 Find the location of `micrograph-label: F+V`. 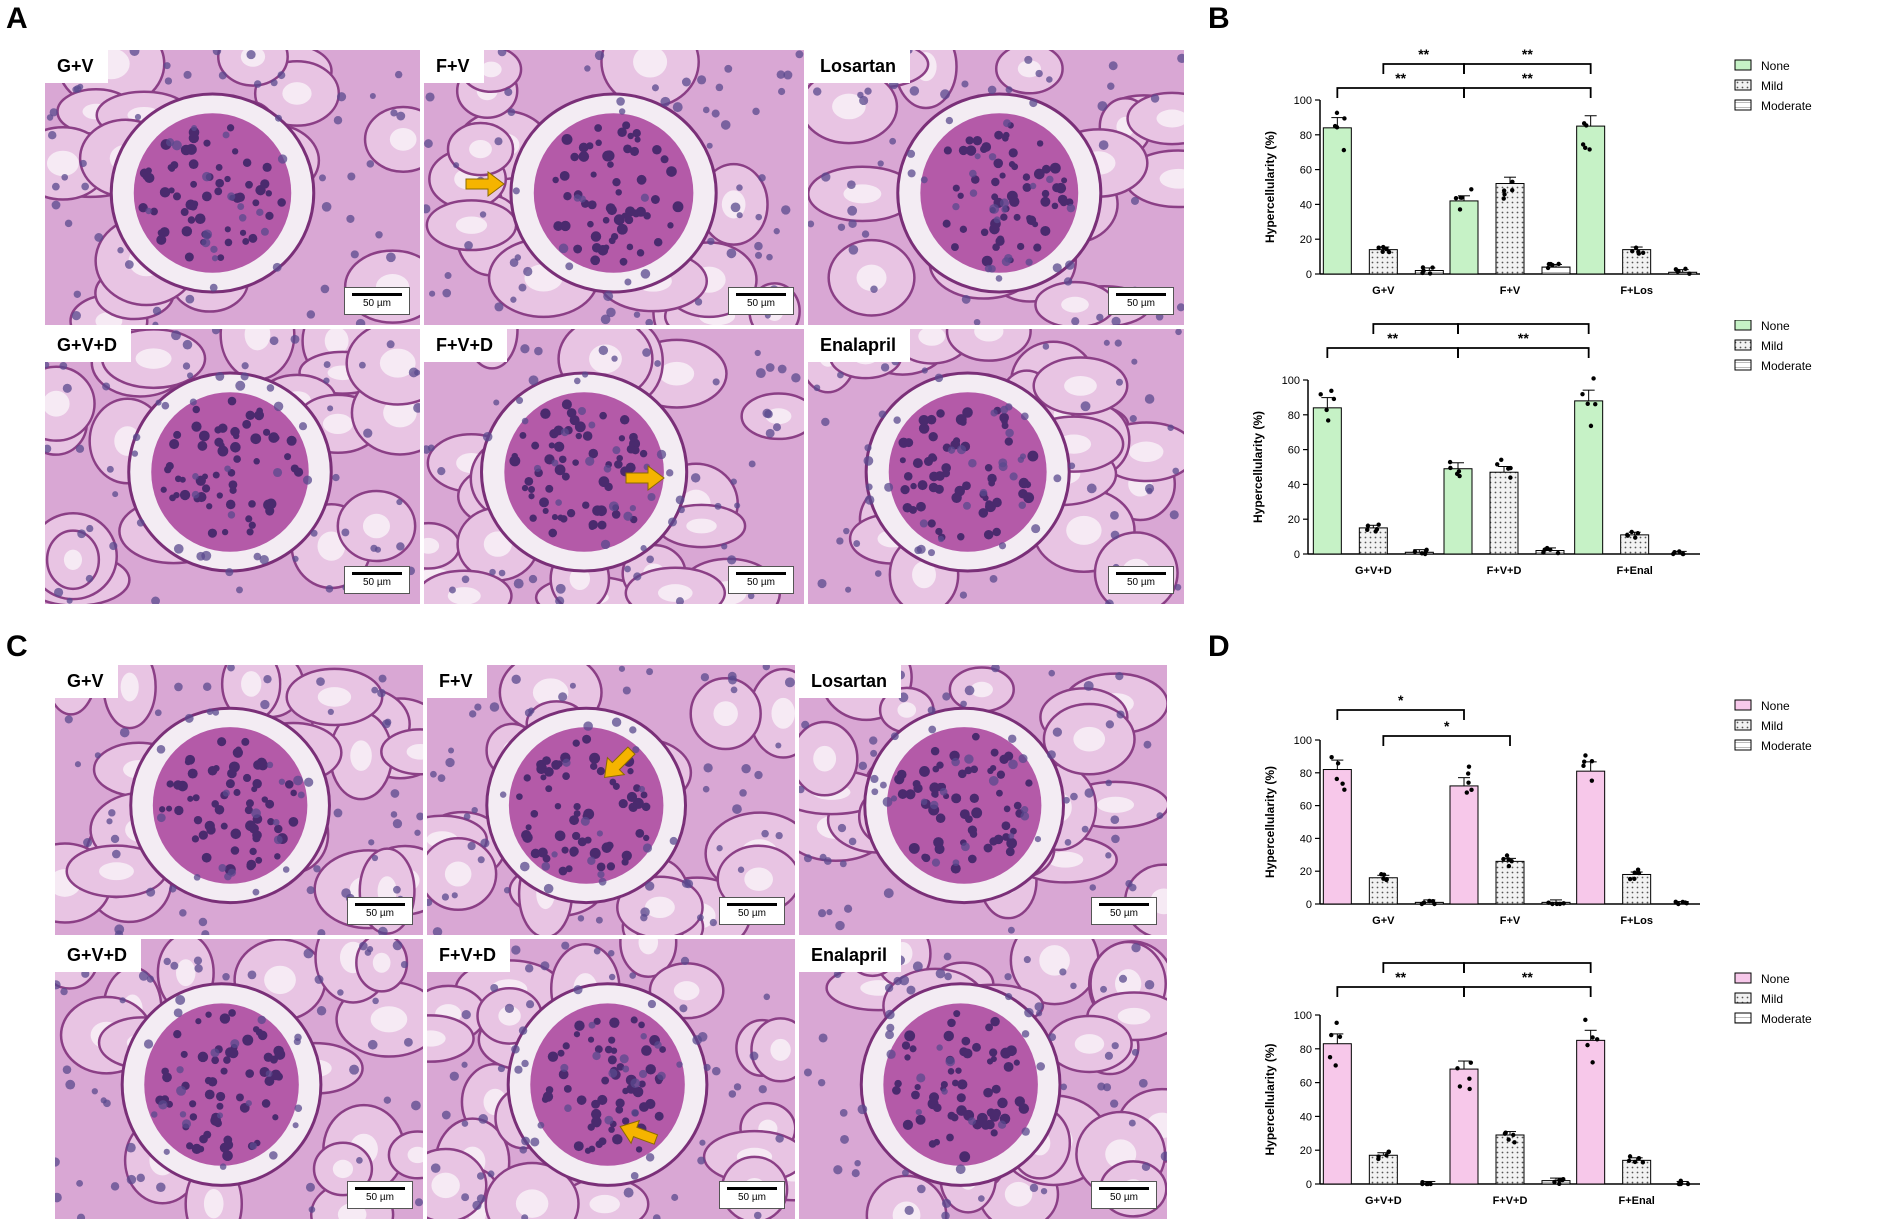

micrograph-label: F+V is located at coordinates (457, 681).